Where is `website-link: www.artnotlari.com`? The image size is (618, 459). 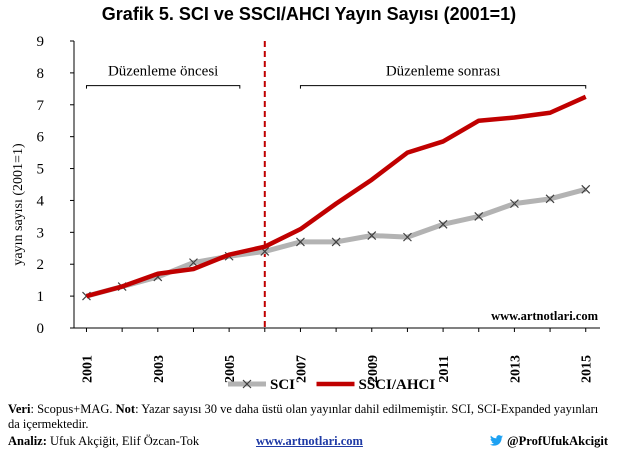 website-link: www.artnotlari.com is located at coordinates (309, 441).